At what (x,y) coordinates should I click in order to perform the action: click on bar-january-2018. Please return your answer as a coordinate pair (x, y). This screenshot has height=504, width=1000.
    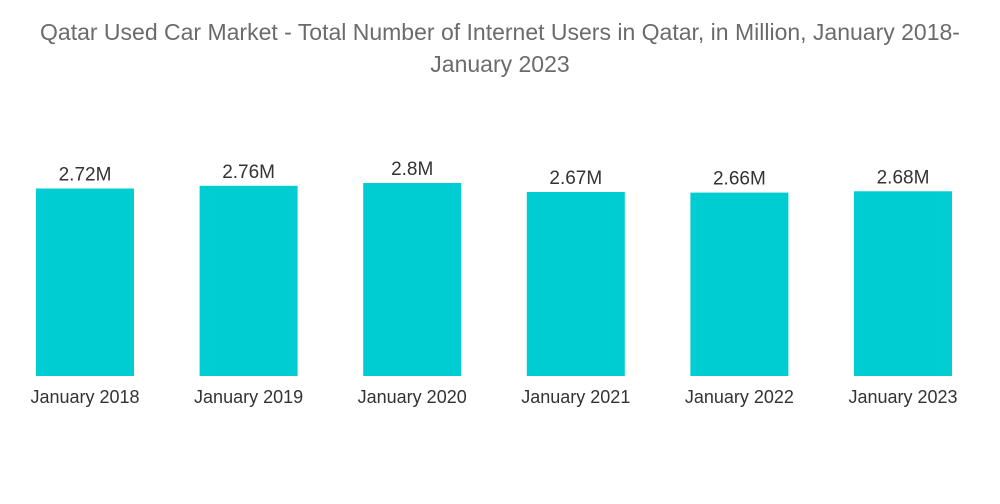
    Looking at the image, I should click on (85, 282).